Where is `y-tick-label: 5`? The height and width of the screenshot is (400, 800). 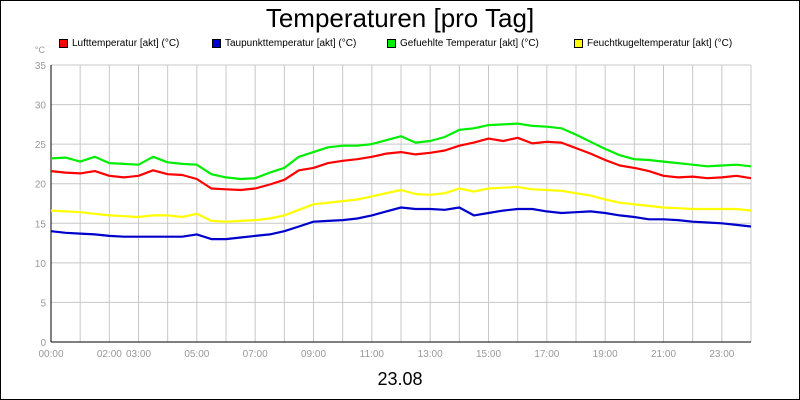 y-tick-label: 5 is located at coordinates (43, 303).